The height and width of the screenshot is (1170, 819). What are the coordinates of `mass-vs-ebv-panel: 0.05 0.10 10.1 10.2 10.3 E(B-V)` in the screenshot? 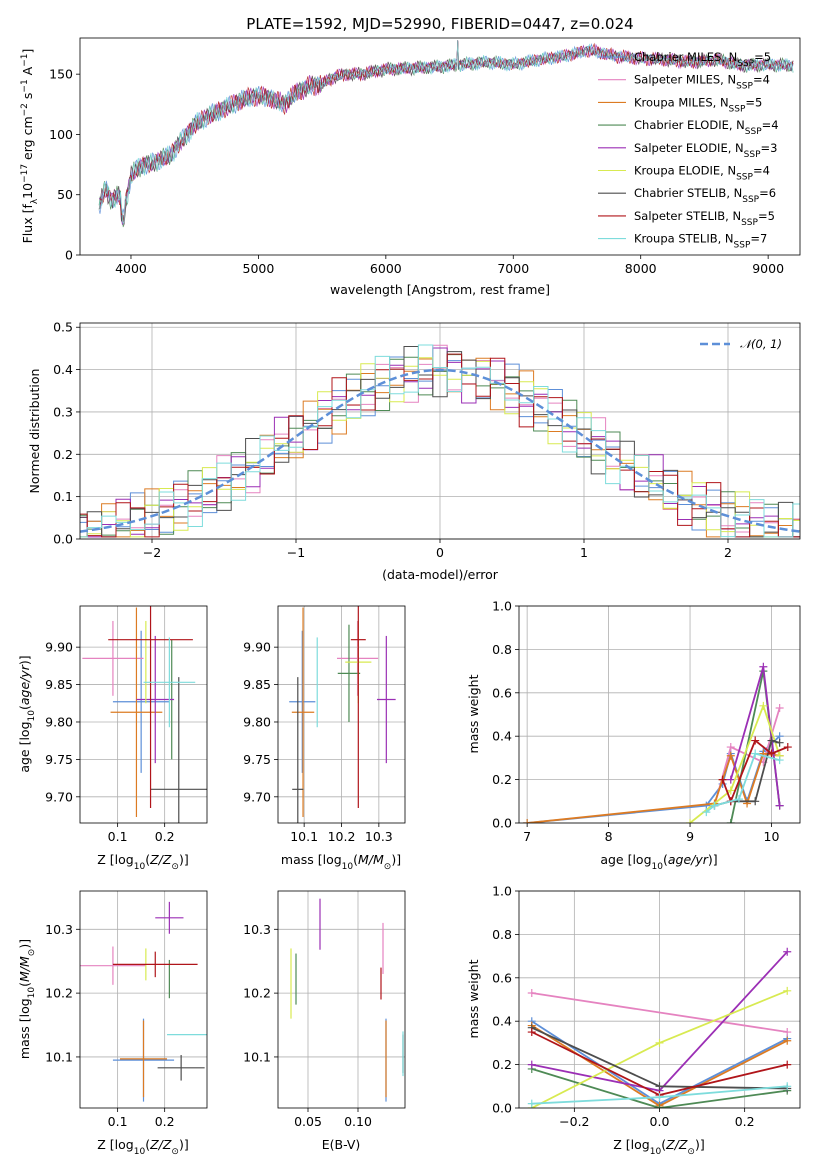 It's located at (324, 1021).